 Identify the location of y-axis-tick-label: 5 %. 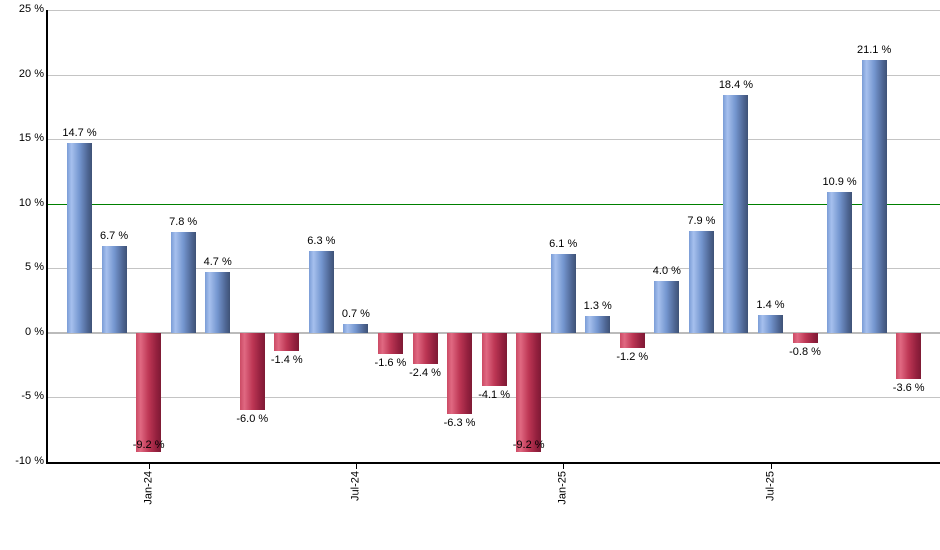
(34, 267).